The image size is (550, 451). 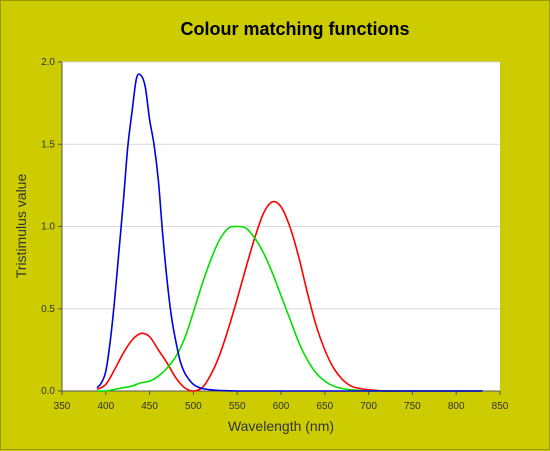 I want to click on y-tick-label: 2.0, so click(x=48, y=62).